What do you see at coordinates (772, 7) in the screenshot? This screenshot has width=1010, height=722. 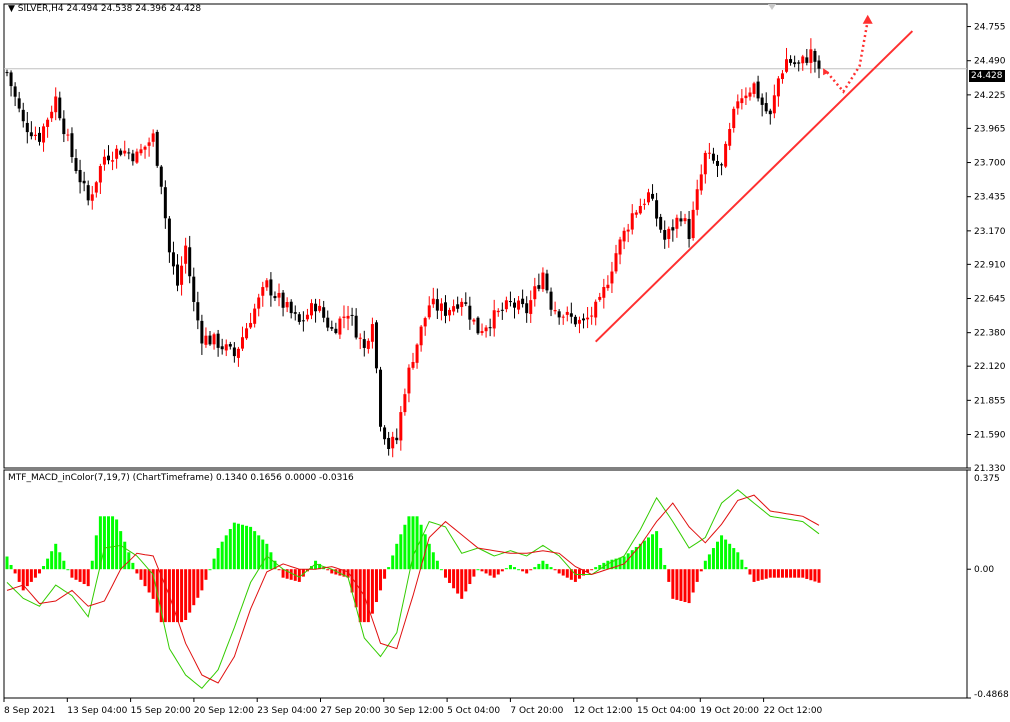 I see `shift-marker-icon` at bounding box center [772, 7].